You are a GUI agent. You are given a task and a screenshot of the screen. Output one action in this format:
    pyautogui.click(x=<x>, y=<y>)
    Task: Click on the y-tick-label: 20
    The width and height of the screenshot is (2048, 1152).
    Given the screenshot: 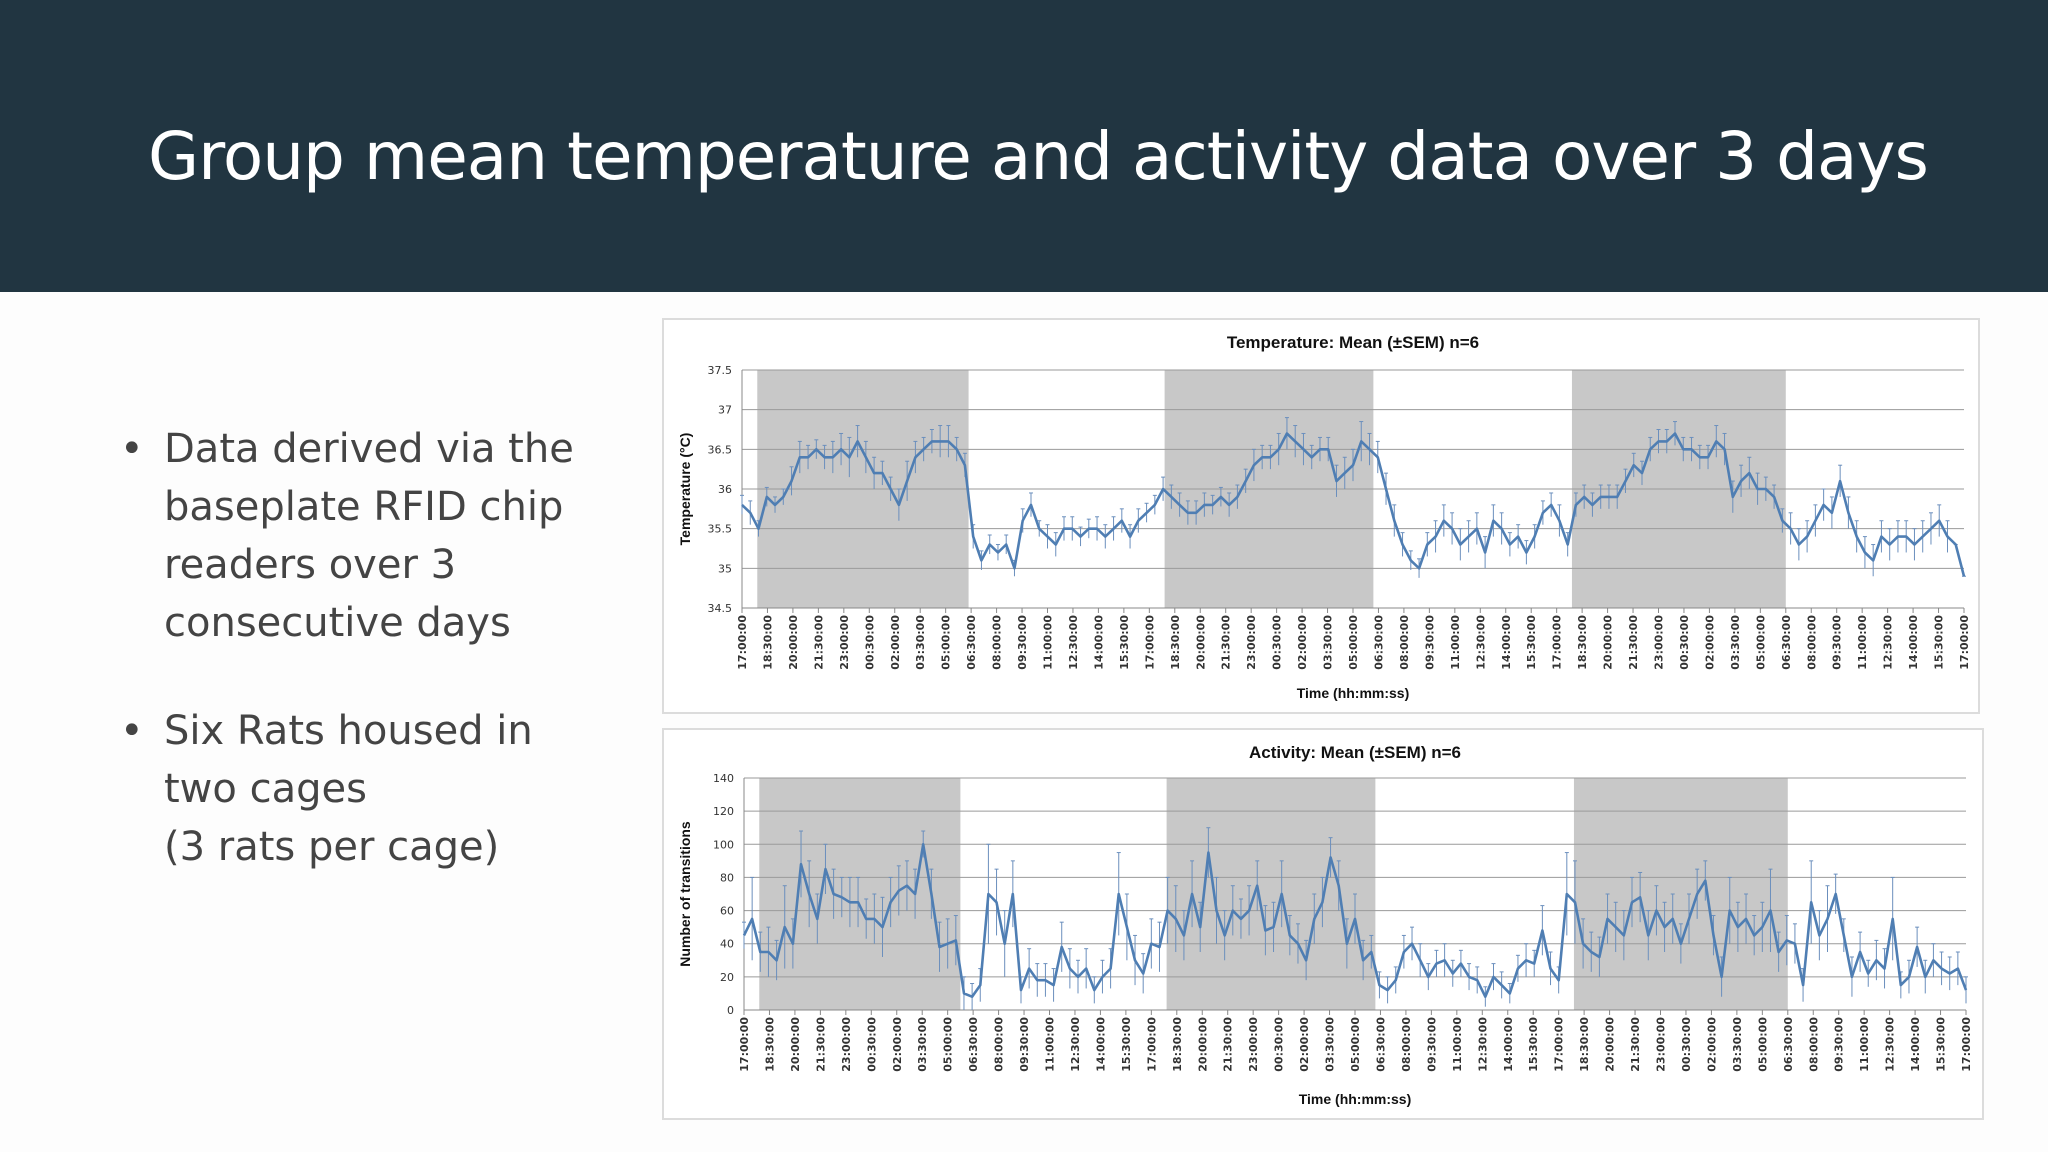 What is the action you would take?
    pyautogui.click(x=727, y=977)
    